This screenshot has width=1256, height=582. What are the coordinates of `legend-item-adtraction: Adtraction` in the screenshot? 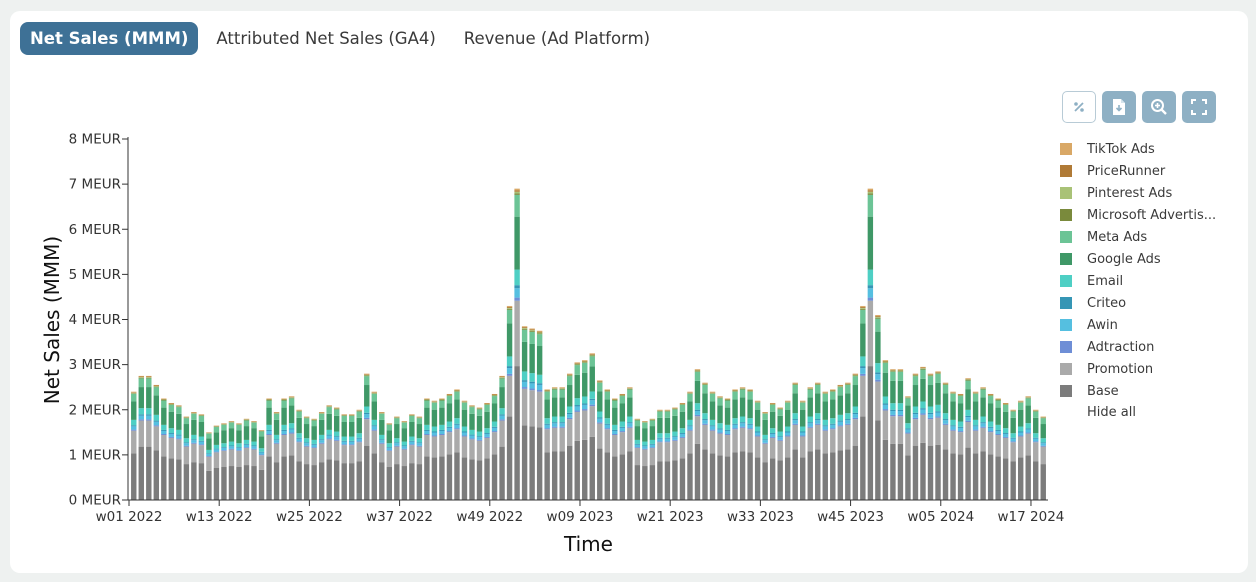 It's located at (1138, 347).